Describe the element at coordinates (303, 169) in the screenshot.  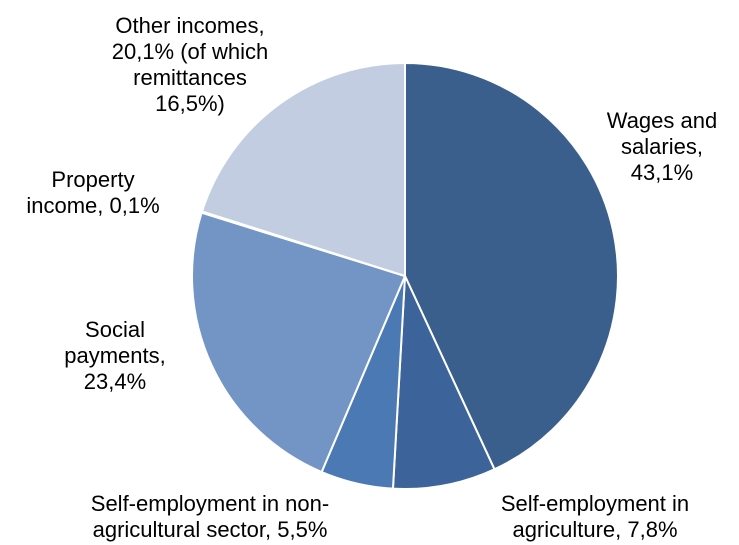
I see `slice-other-incomes` at that location.